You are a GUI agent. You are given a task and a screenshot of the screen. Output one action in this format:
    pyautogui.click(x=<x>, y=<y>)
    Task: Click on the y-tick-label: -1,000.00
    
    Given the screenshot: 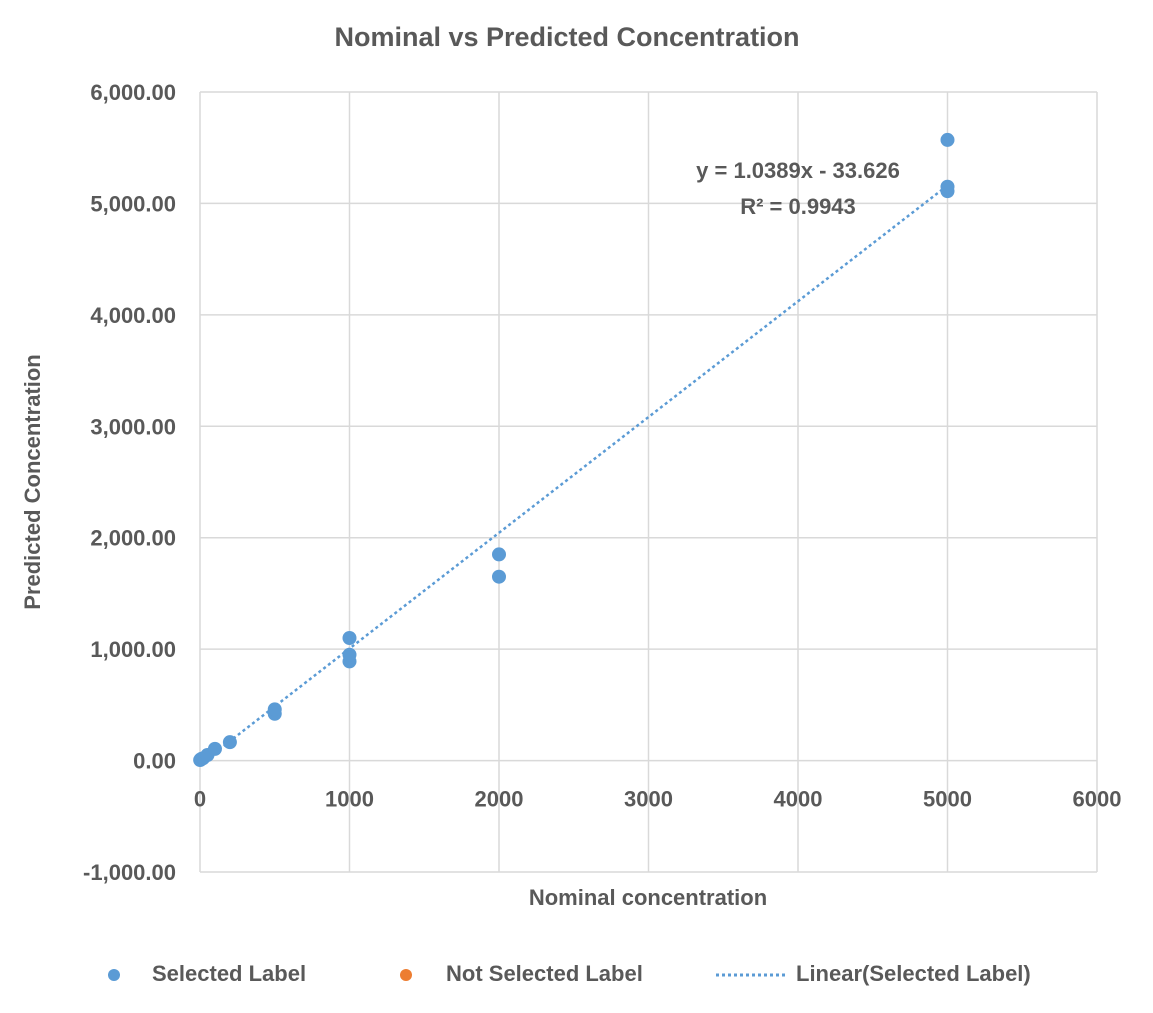 What is the action you would take?
    pyautogui.click(x=129, y=872)
    